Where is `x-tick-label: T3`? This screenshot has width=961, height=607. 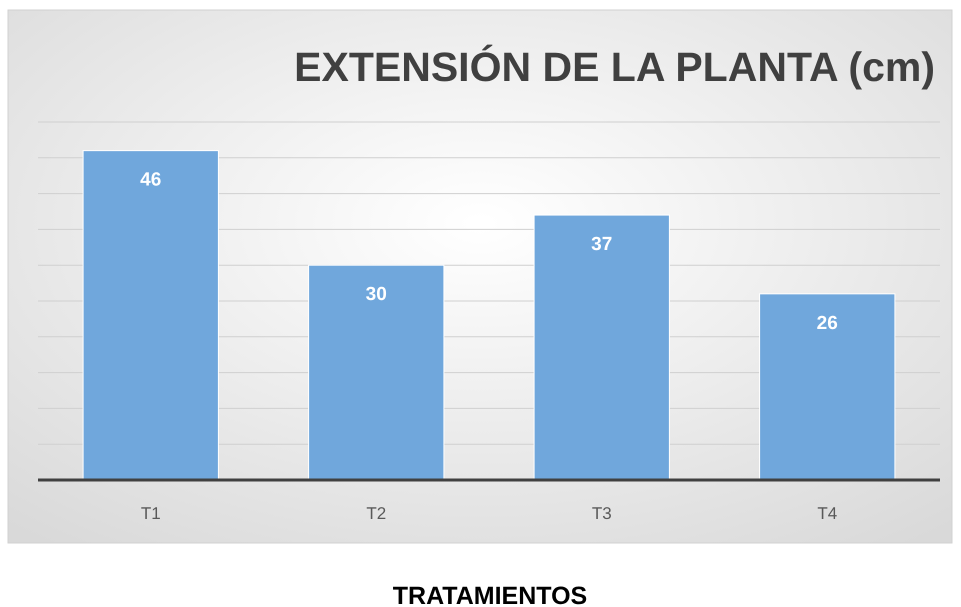 x-tick-label: T3 is located at coordinates (602, 513).